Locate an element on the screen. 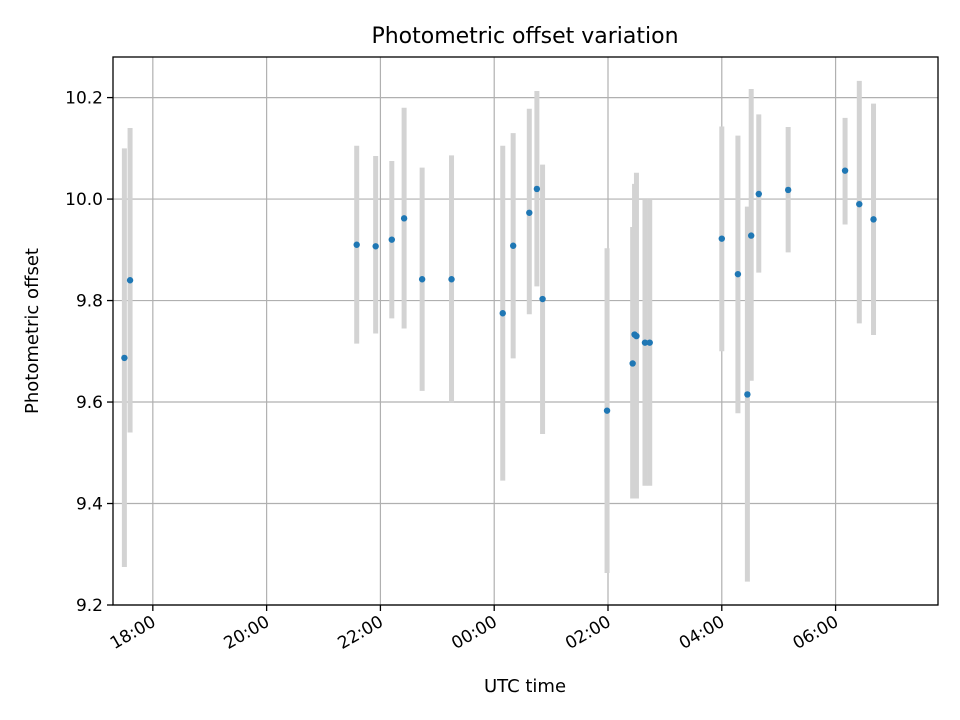 The image size is (960, 720). y-tick-label: 9.2 is located at coordinates (89, 606).